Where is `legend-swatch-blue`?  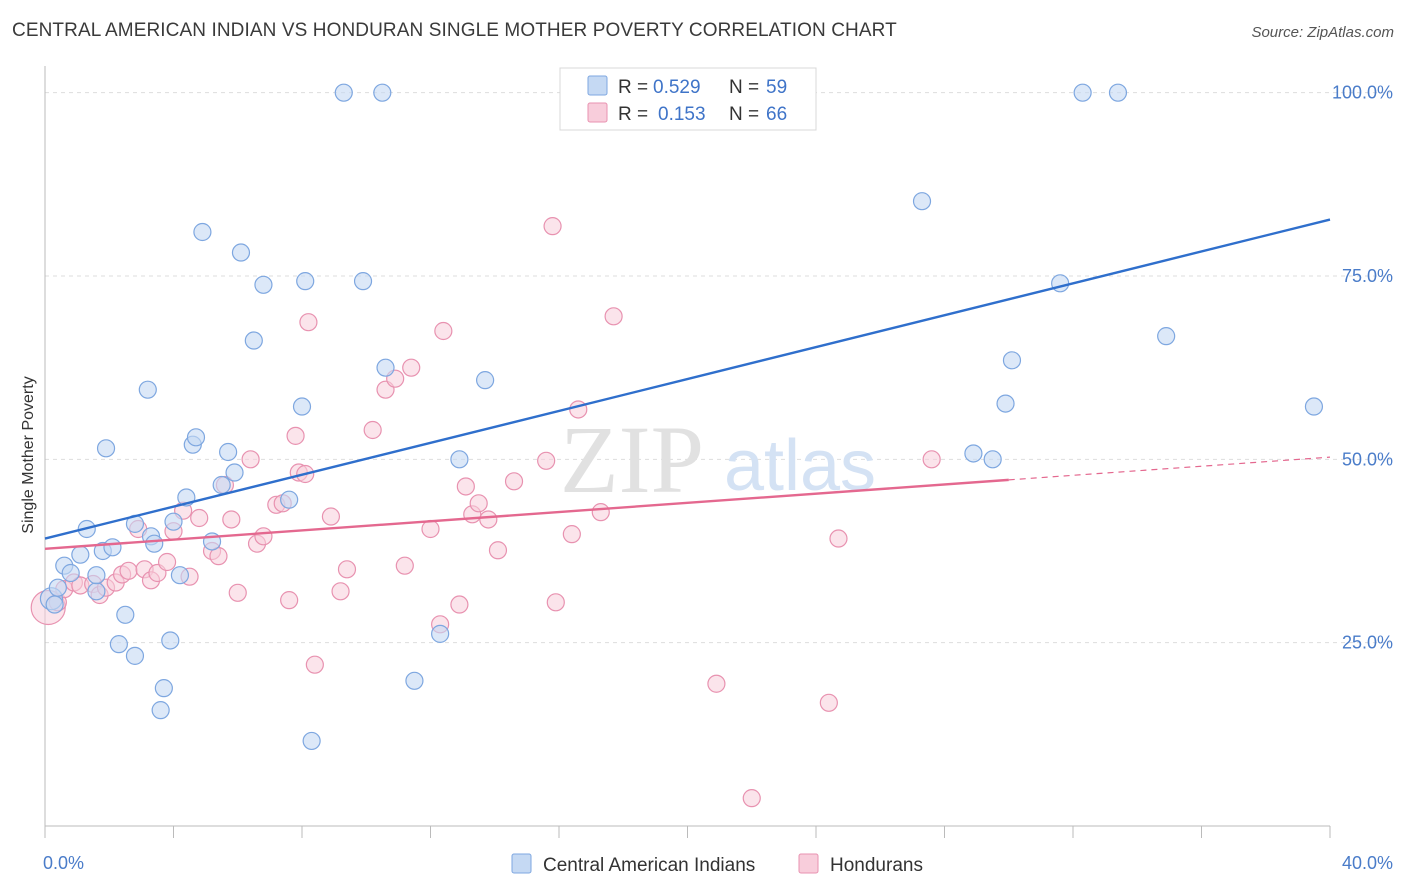 legend-swatch-blue is located at coordinates (597, 85).